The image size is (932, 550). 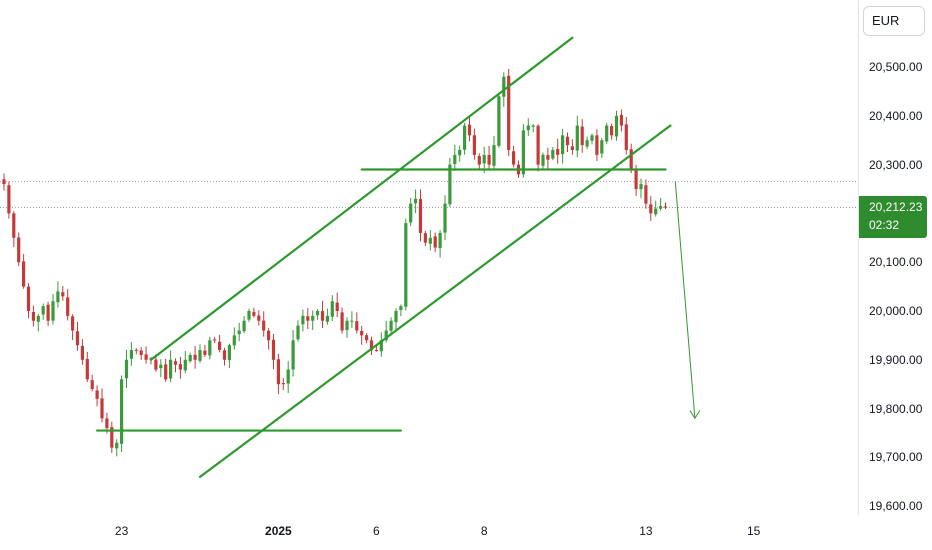 I want to click on time-tick-label: 15, so click(x=754, y=531).